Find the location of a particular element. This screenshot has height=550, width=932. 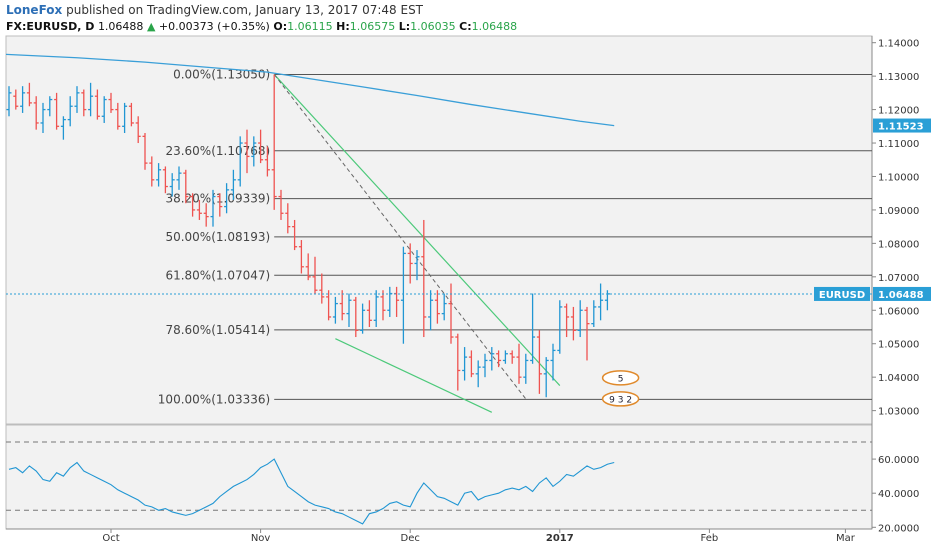

publisher-name: LoneFox is located at coordinates (34, 10).